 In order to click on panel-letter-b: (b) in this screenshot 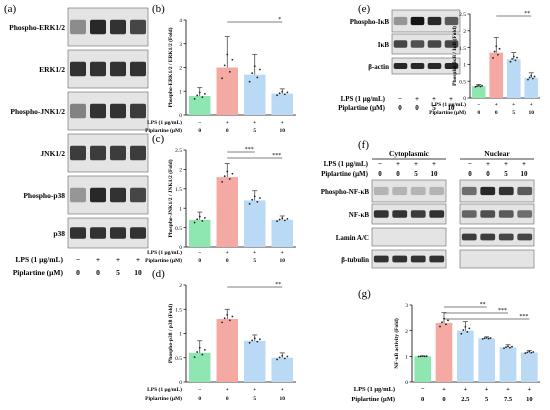, I will do `click(158, 9)`.